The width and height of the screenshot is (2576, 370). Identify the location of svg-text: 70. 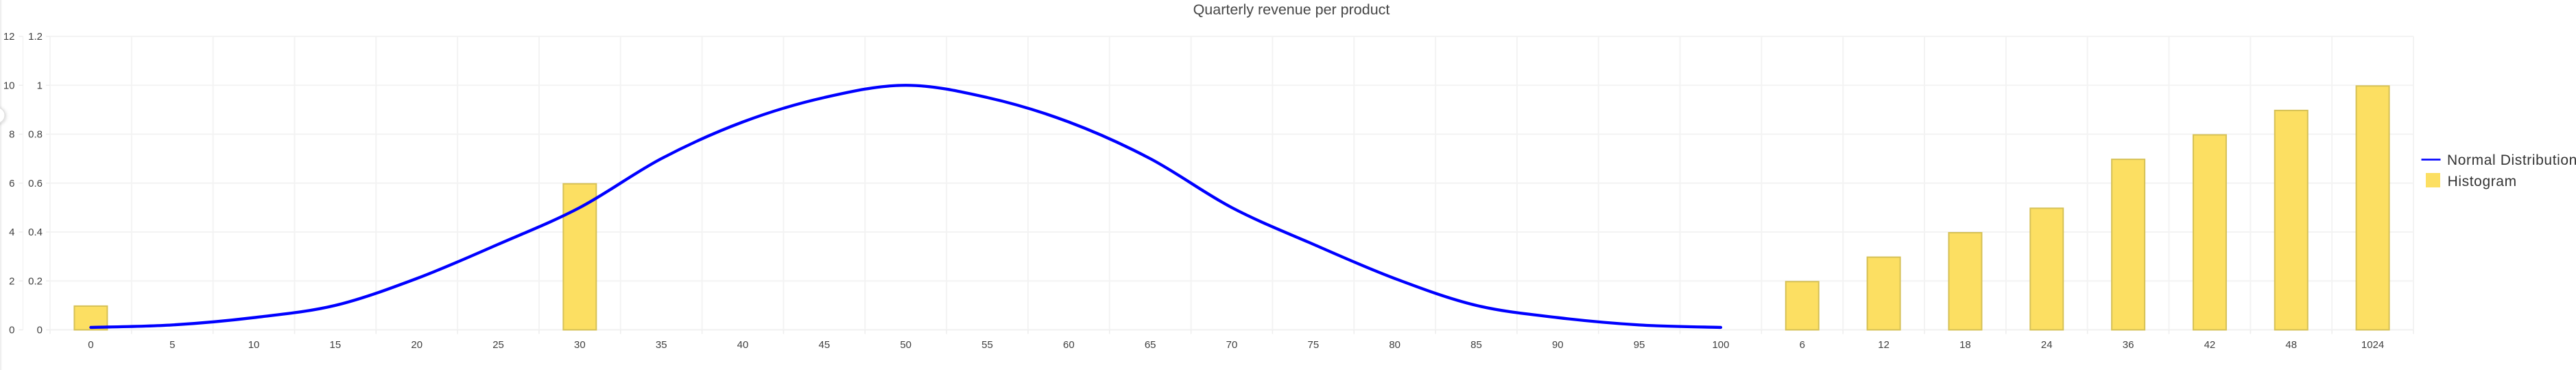
(1232, 345).